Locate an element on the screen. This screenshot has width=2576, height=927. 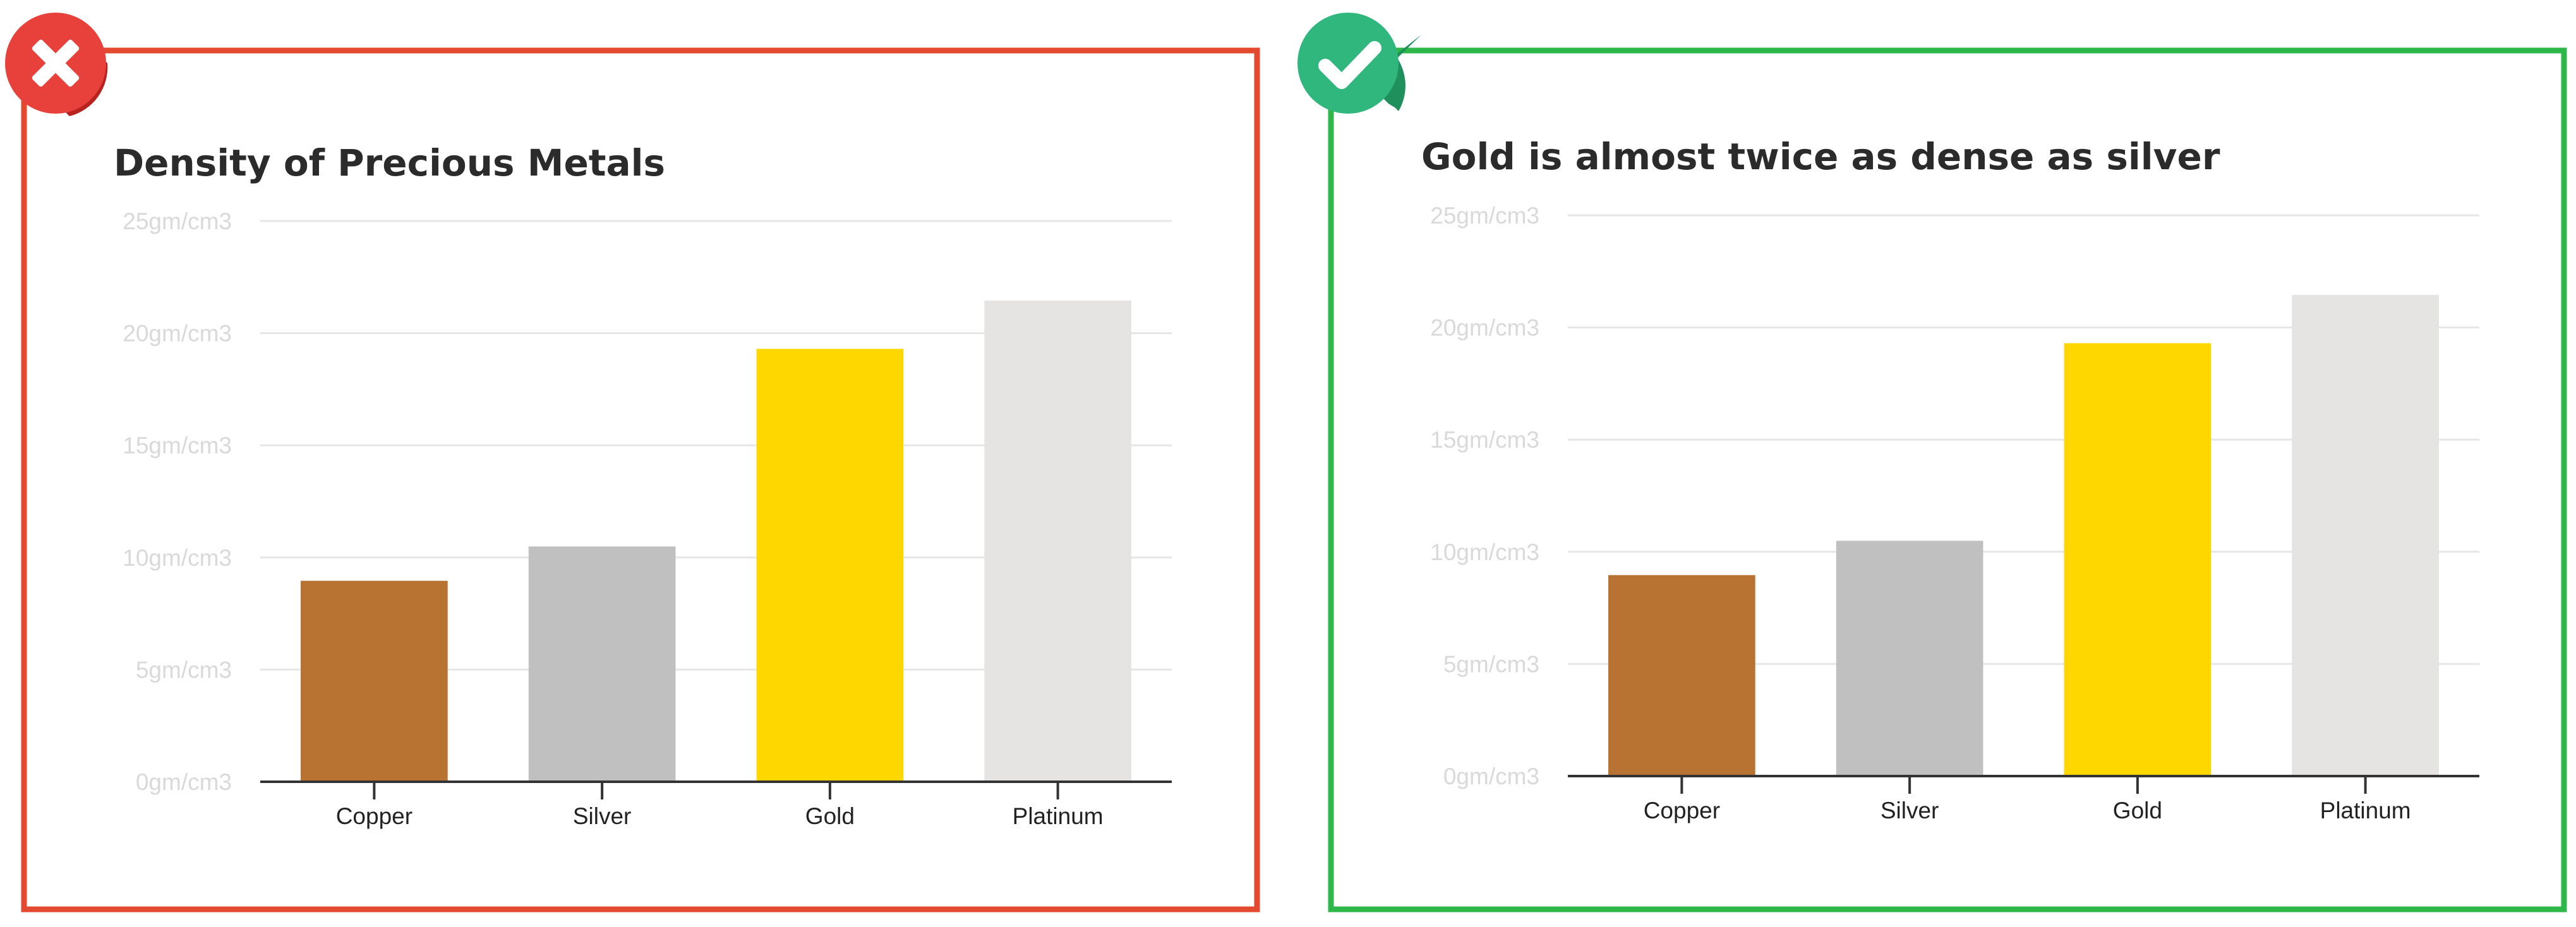
cross-icon is located at coordinates (56, 63).